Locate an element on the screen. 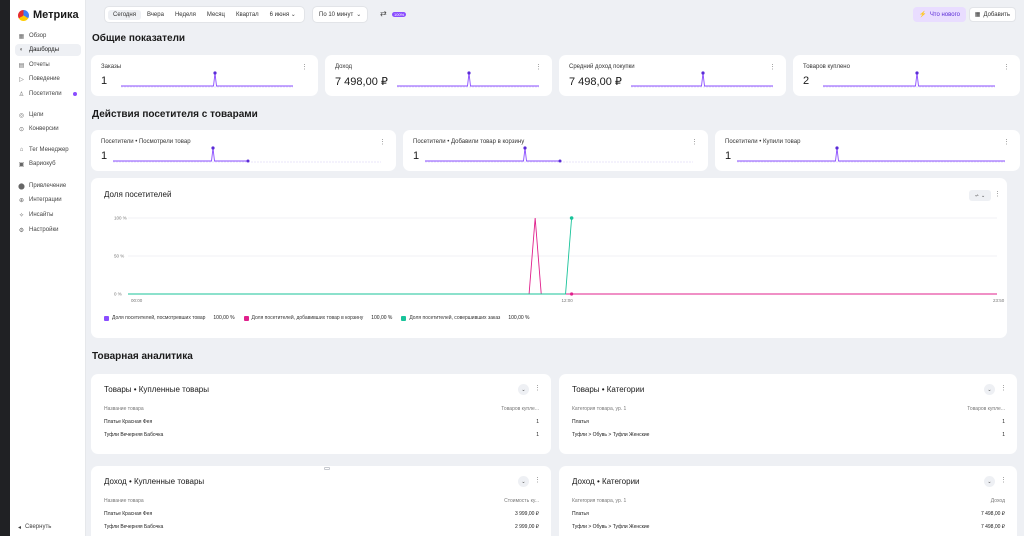 The image size is (1024, 536). kpi-value: 2 is located at coordinates (806, 81).